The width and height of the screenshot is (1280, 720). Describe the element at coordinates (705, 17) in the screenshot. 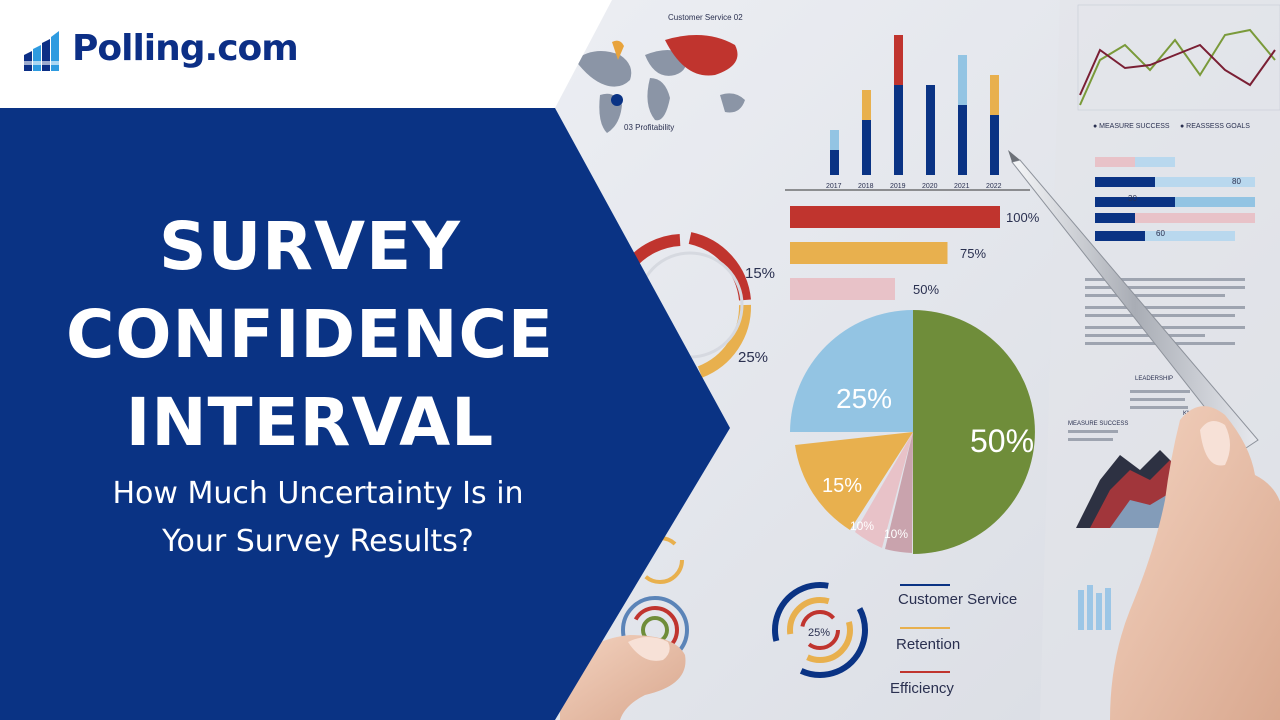

I see `svg-text: Customer Service 02` at that location.